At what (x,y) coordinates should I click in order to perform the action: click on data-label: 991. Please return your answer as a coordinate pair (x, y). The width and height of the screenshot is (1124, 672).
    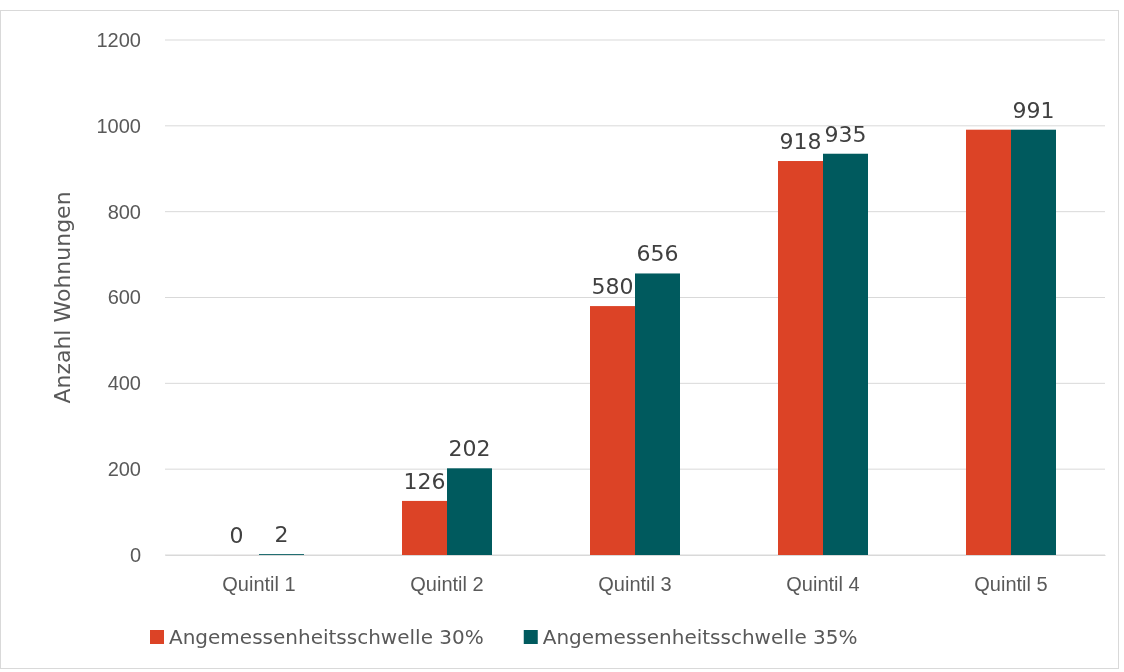
    Looking at the image, I should click on (1033, 110).